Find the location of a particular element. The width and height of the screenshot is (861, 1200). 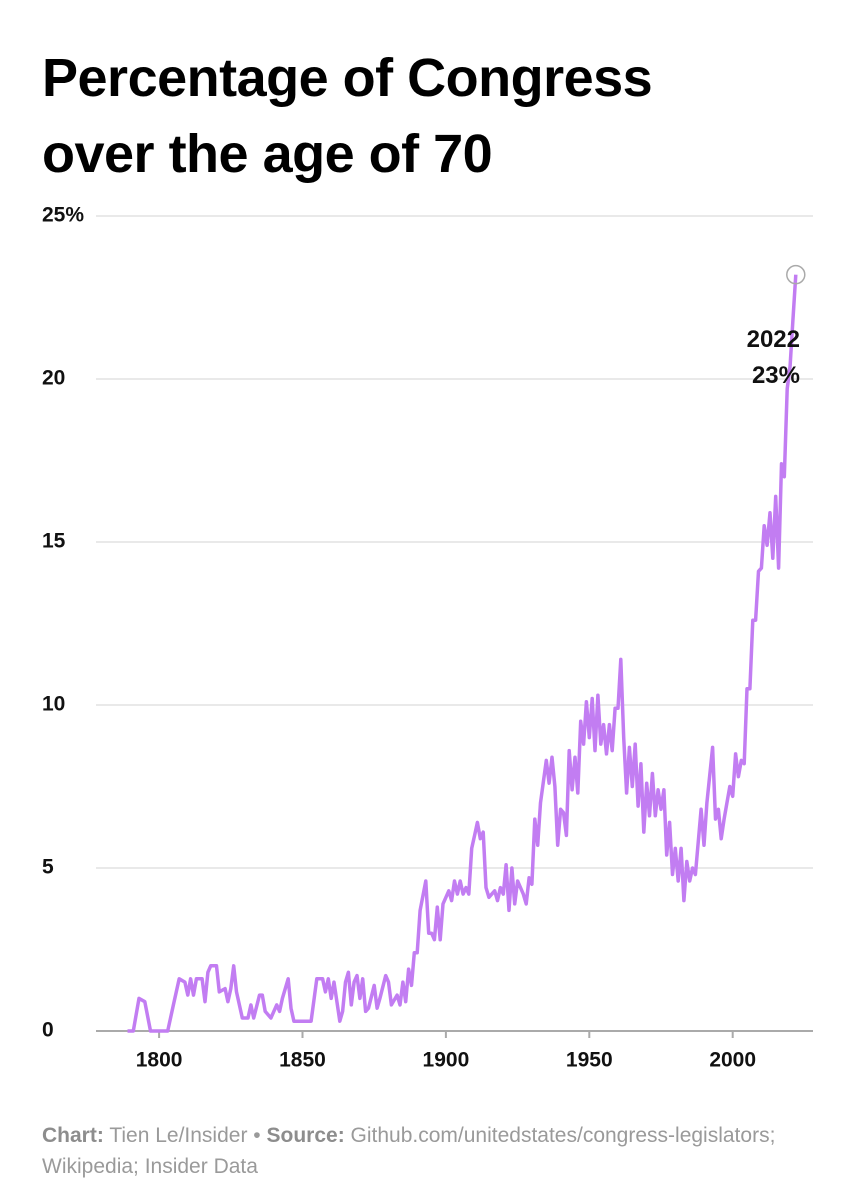

annotation-text: 23% is located at coordinates (776, 375).